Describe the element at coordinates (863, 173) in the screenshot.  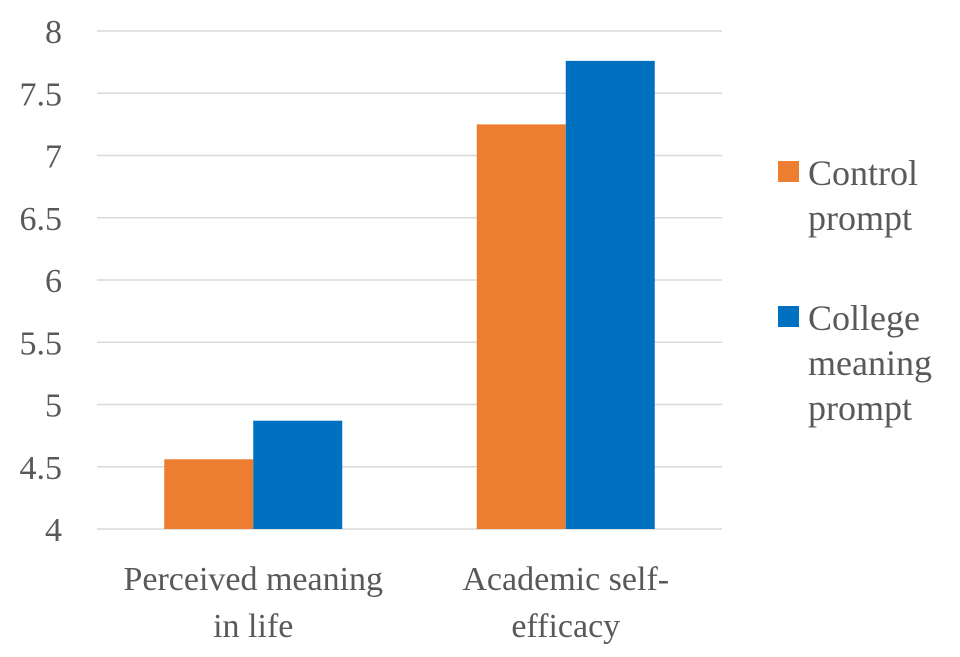
I see `legend-label: Control` at that location.